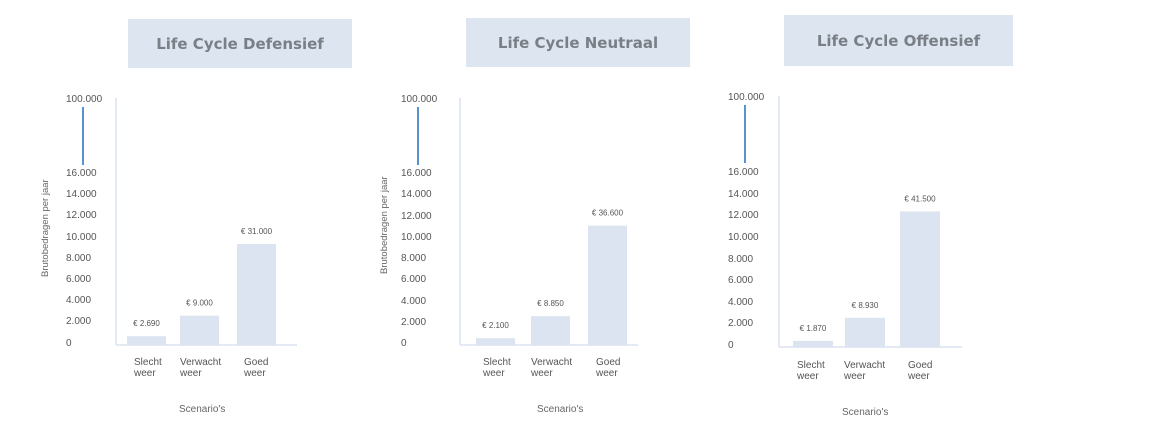  I want to click on data-label: € 2.100, so click(495, 325).